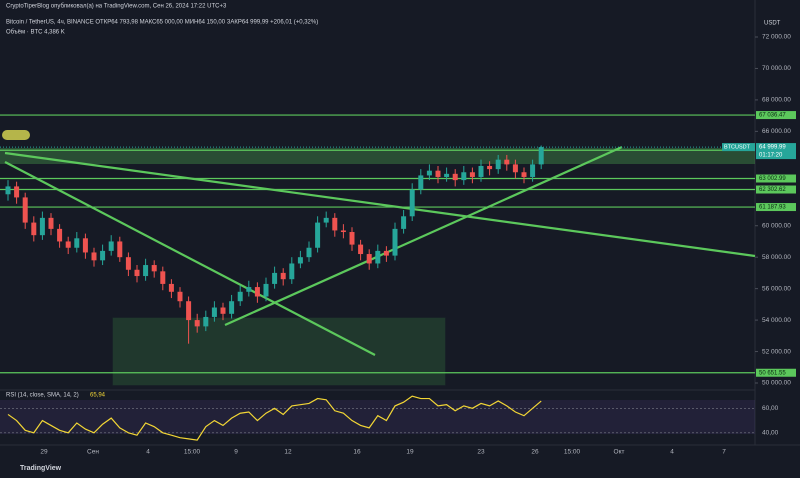 This screenshot has height=478, width=800. What do you see at coordinates (98, 396) in the screenshot?
I see `rsi-value: 65,94` at bounding box center [98, 396].